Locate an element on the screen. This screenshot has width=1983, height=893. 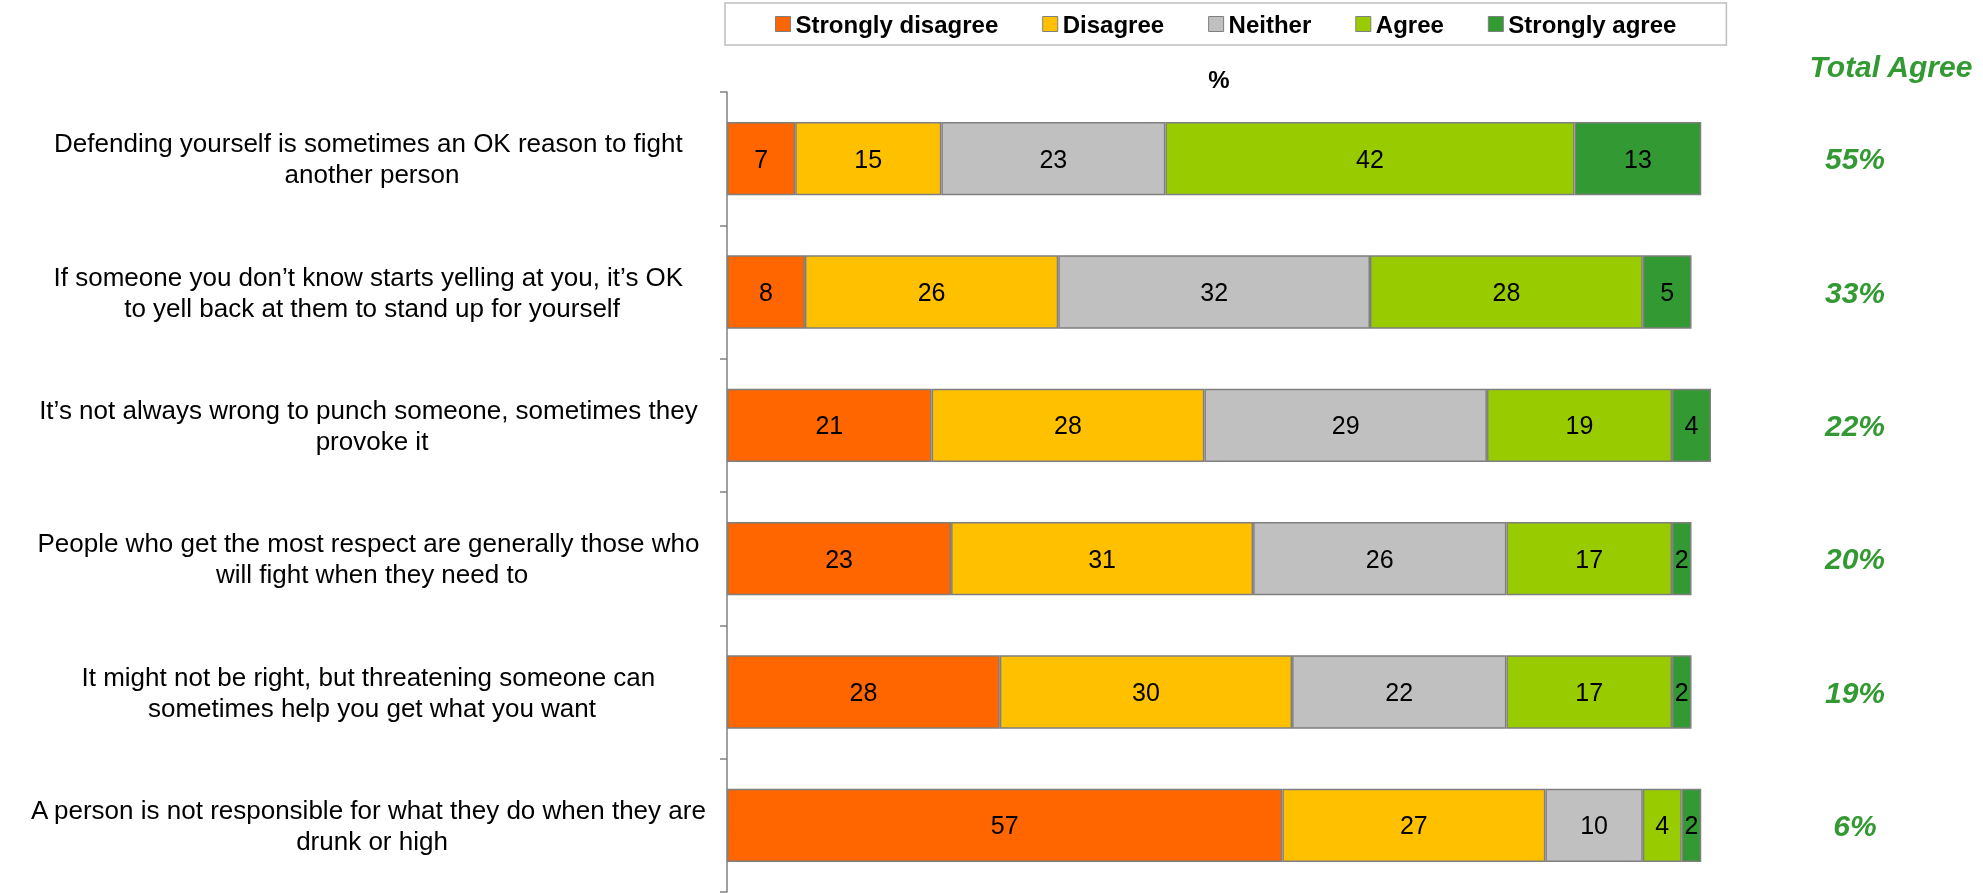
data-label: 31 is located at coordinates (1102, 558).